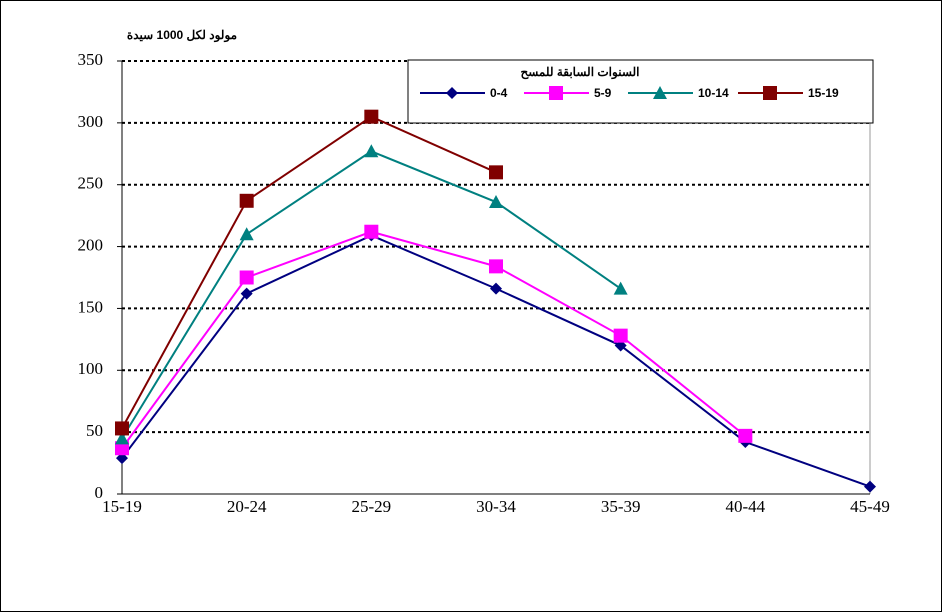 The height and width of the screenshot is (613, 943). Describe the element at coordinates (94, 430) in the screenshot. I see `y-tick-label: 50` at that location.